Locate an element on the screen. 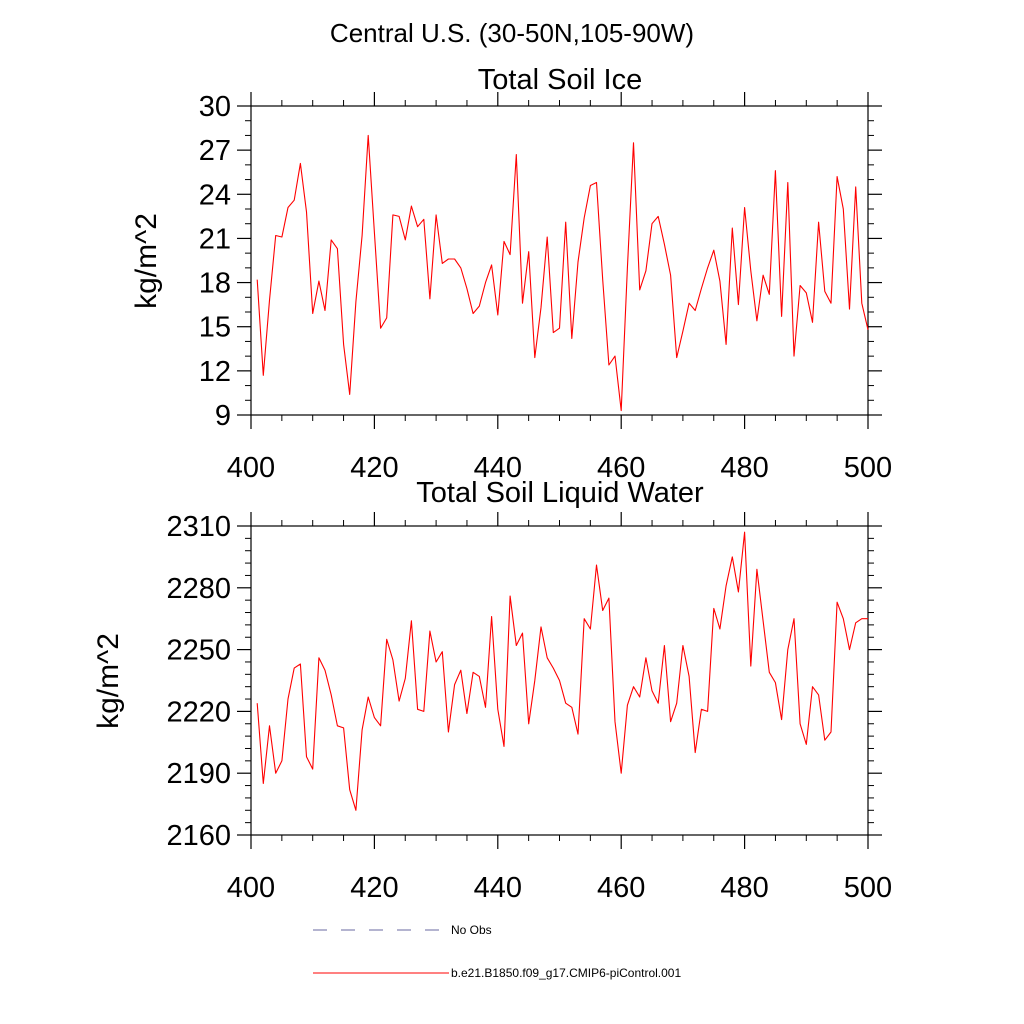  y-tick-label: 12 is located at coordinates (215, 372).